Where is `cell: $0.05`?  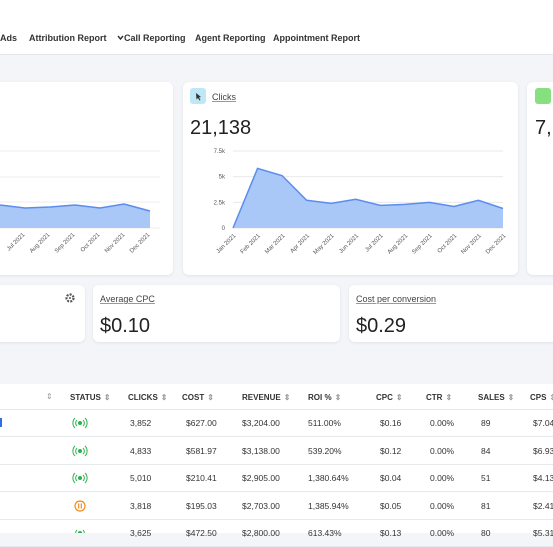 cell: $0.05 is located at coordinates (391, 505).